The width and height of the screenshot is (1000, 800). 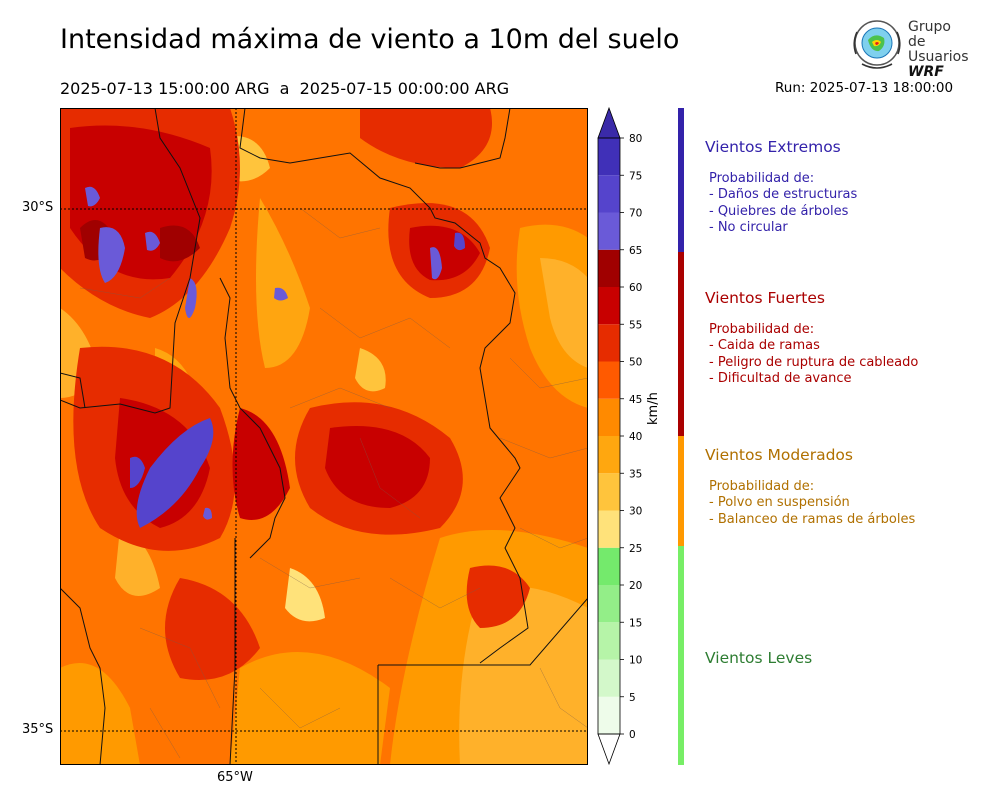 What do you see at coordinates (235, 777) in the screenshot?
I see `lon-label-65w: 65°W` at bounding box center [235, 777].